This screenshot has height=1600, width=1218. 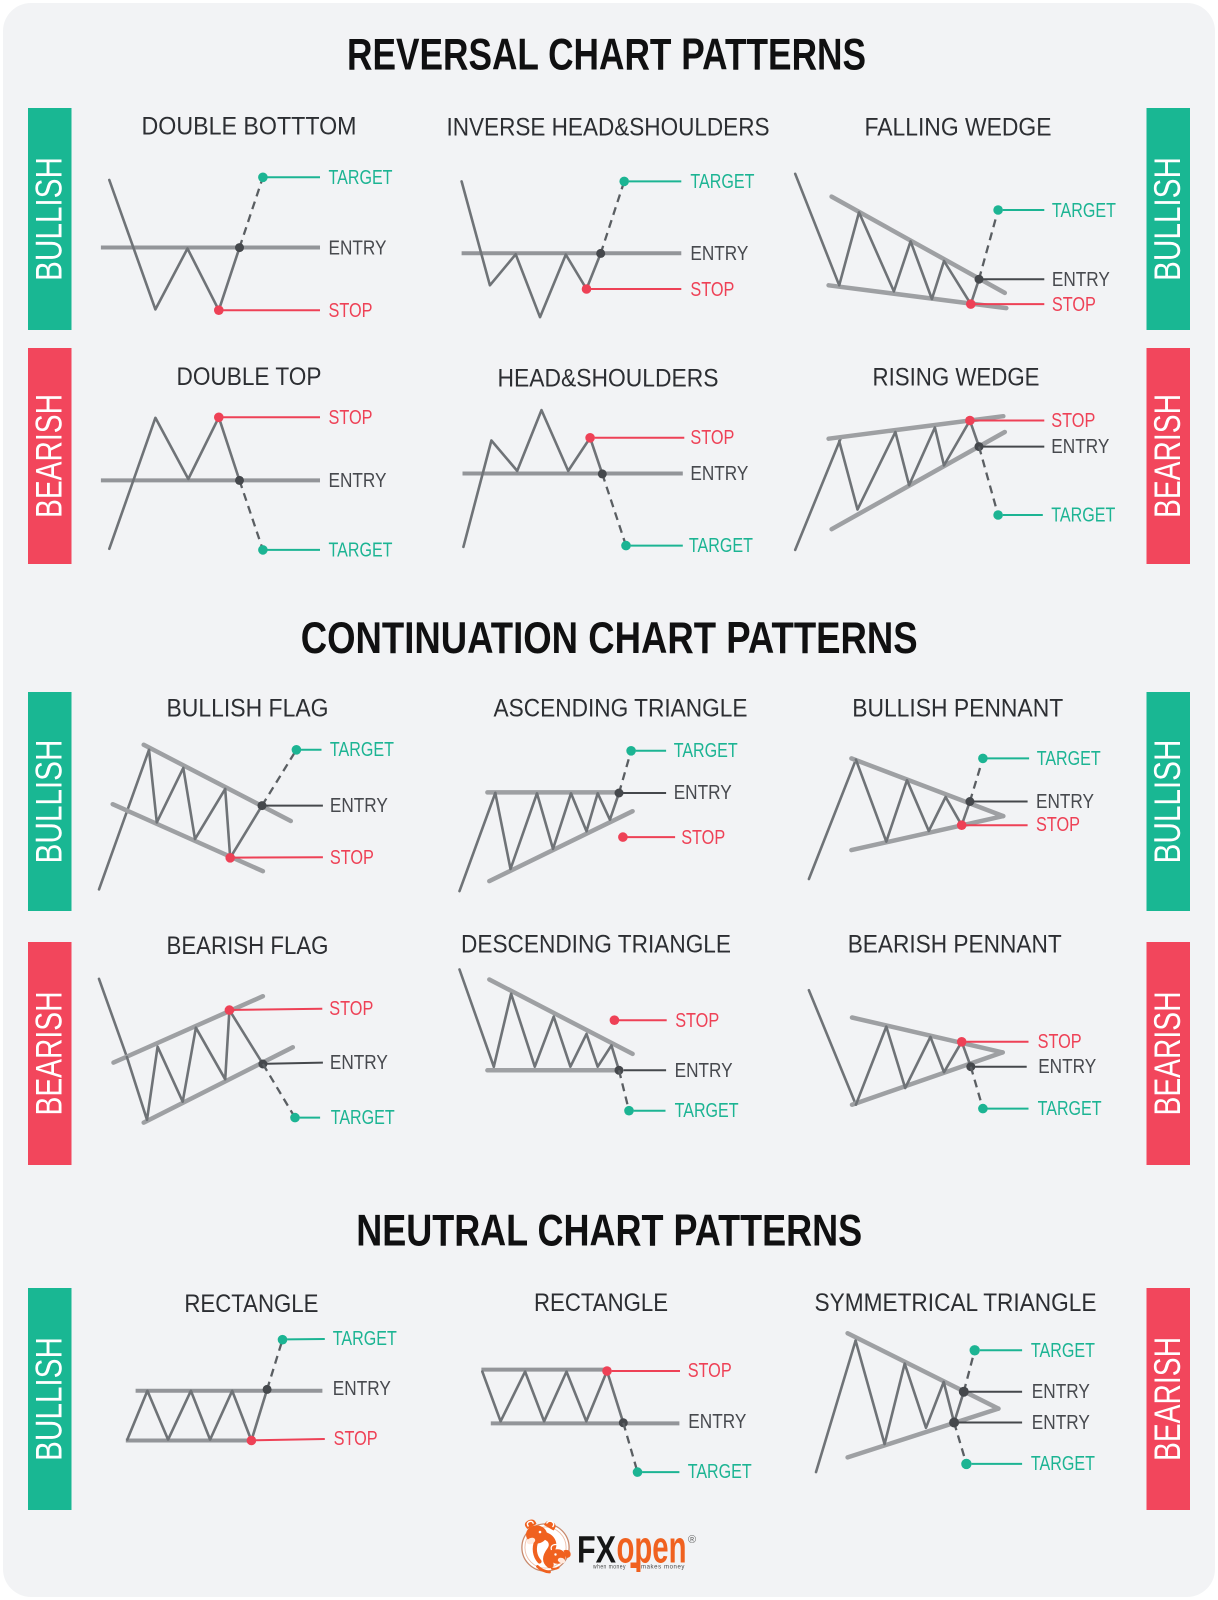 I want to click on svg-text: ASCENDING TRIANGLE, so click(x=621, y=709).